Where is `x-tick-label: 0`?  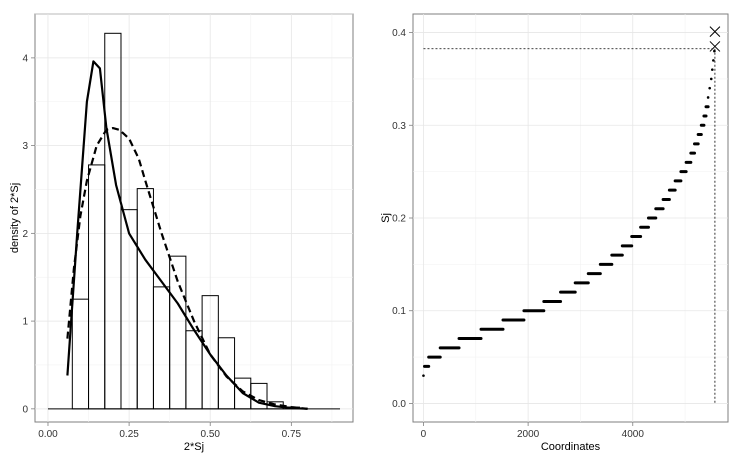
x-tick-label: 0 is located at coordinates (424, 434).